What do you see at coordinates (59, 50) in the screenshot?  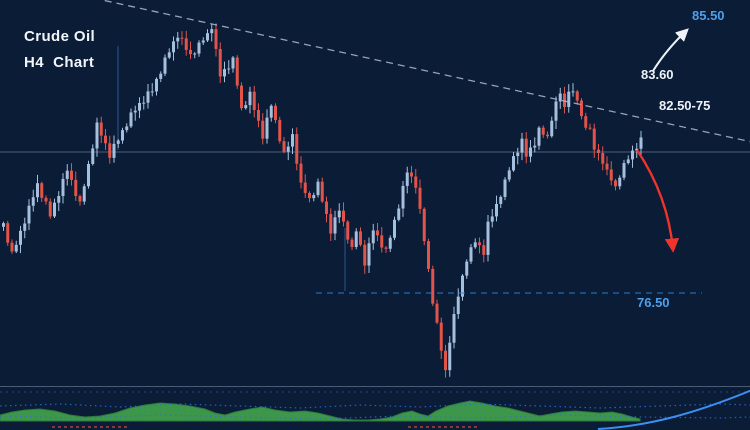 I see `chart-title-block: Crude Oil H4 Chart` at bounding box center [59, 50].